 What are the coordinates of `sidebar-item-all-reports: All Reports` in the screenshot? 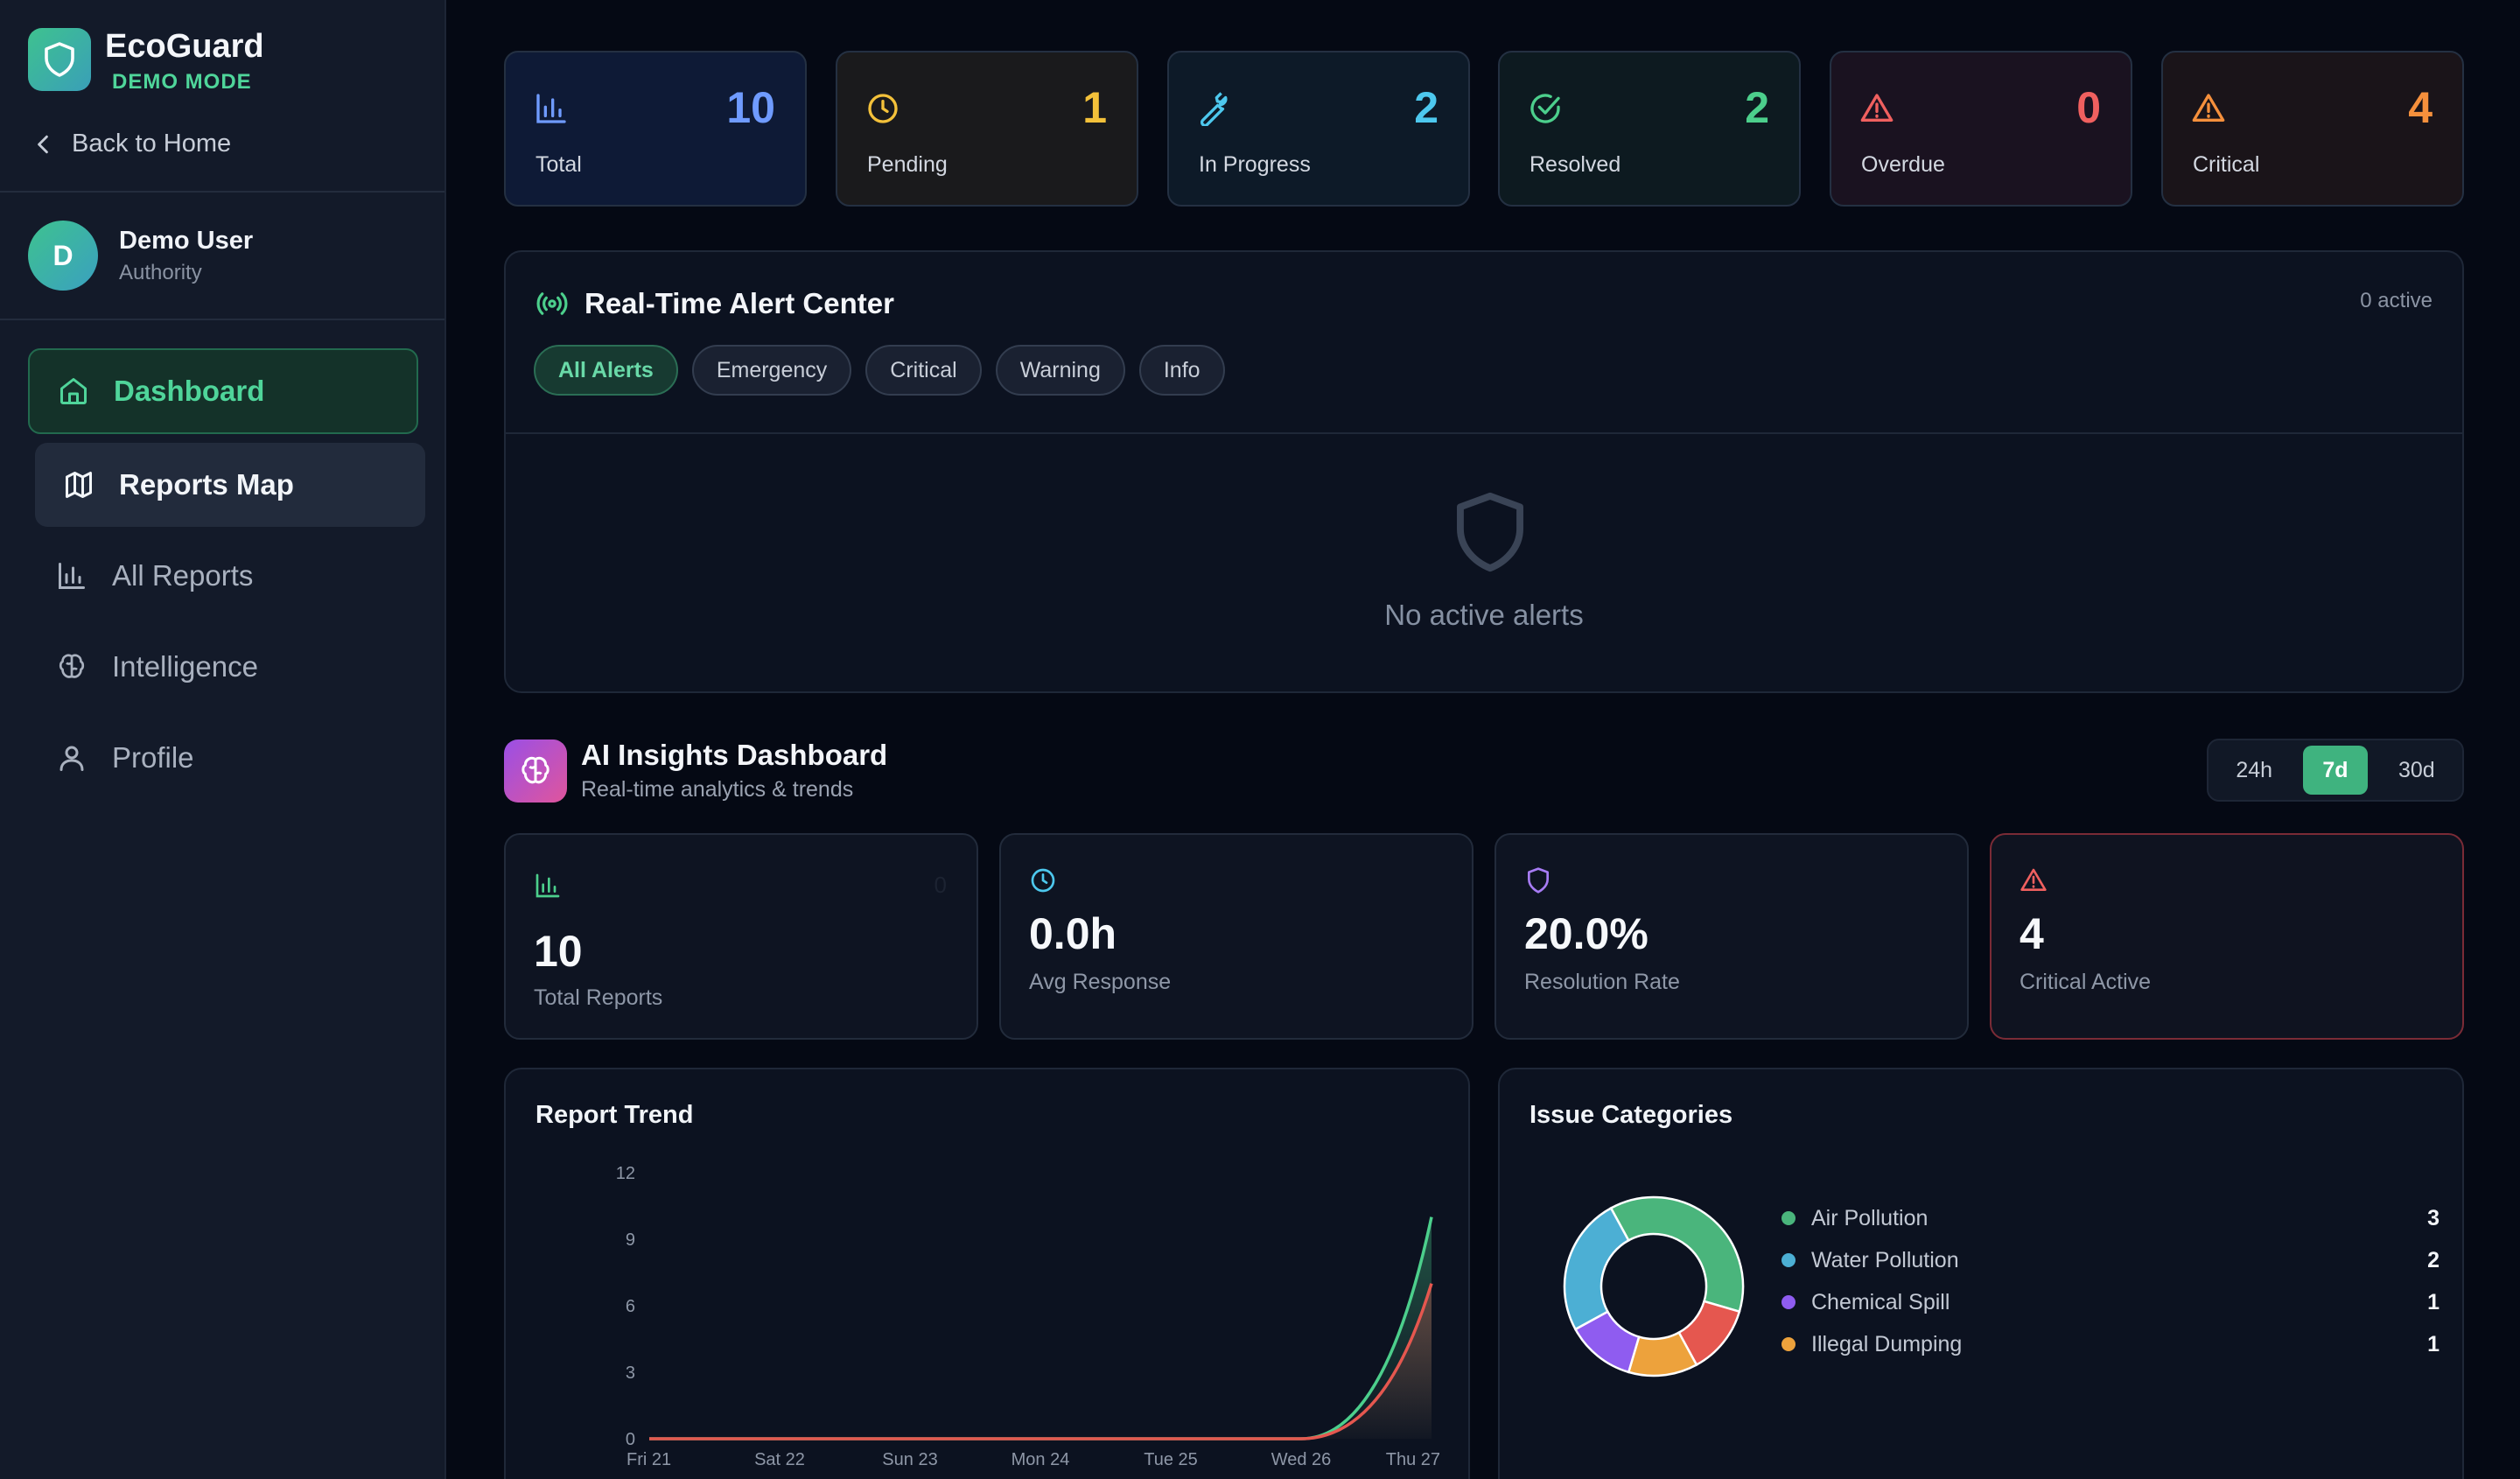 It's located at (154, 576).